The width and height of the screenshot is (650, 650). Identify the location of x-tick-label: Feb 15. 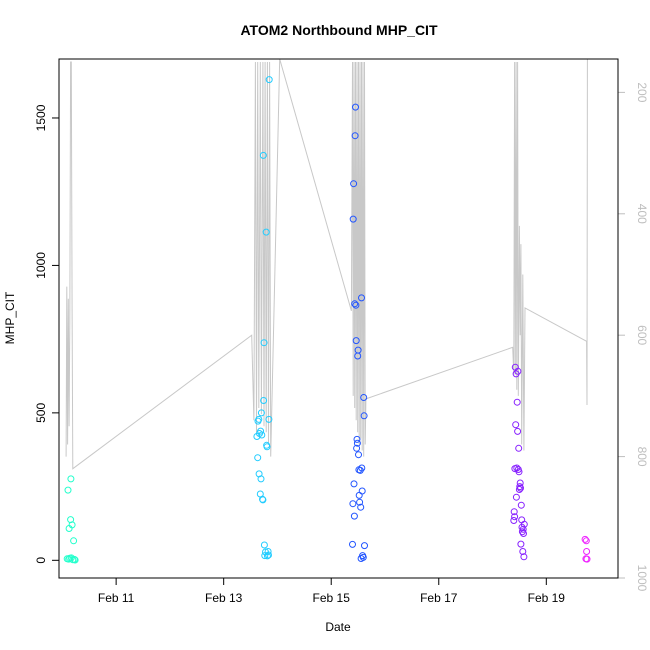
(332, 598).